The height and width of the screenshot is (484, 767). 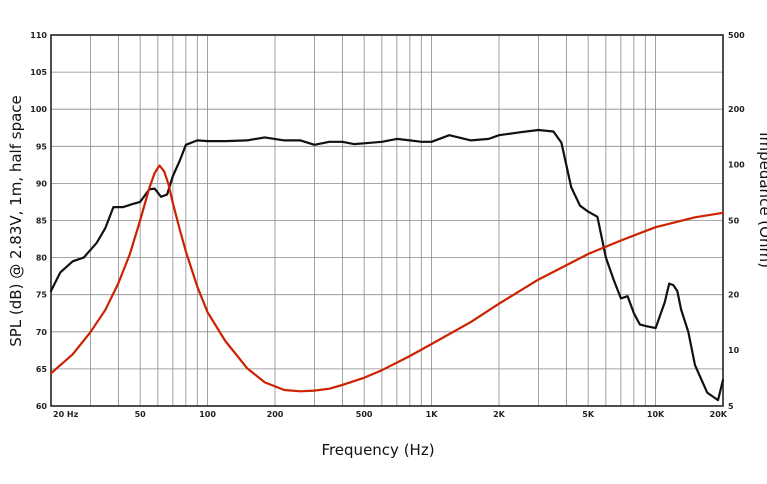 What do you see at coordinates (731, 406) in the screenshot?
I see `y2-tick-label: 5` at bounding box center [731, 406].